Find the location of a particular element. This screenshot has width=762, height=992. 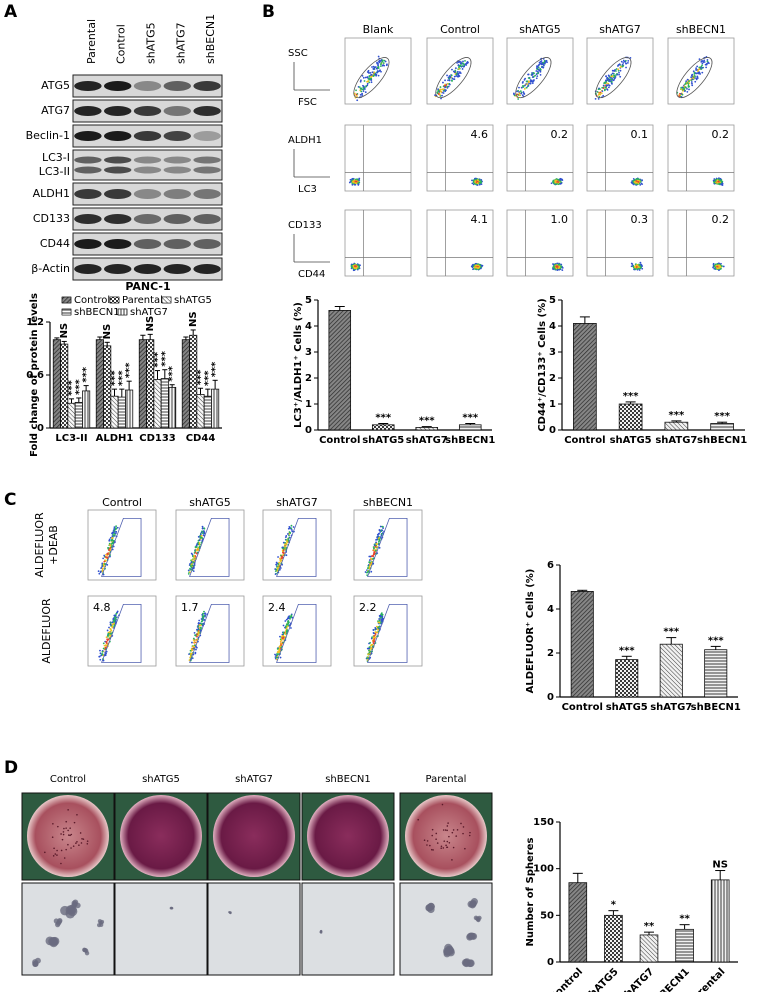

x-tick-label: ALDH1 is located at coordinates (115, 438).